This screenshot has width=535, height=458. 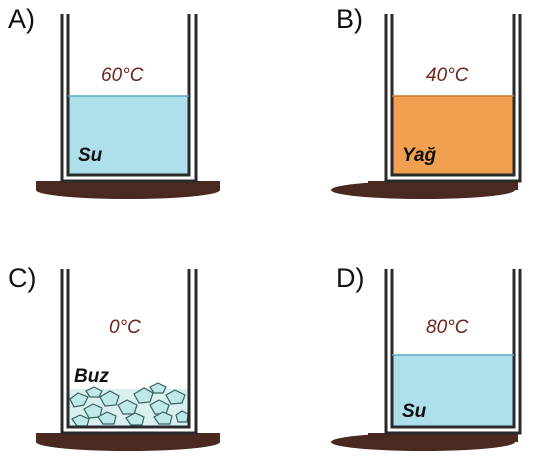 I want to click on beaker-b, so click(x=426, y=106).